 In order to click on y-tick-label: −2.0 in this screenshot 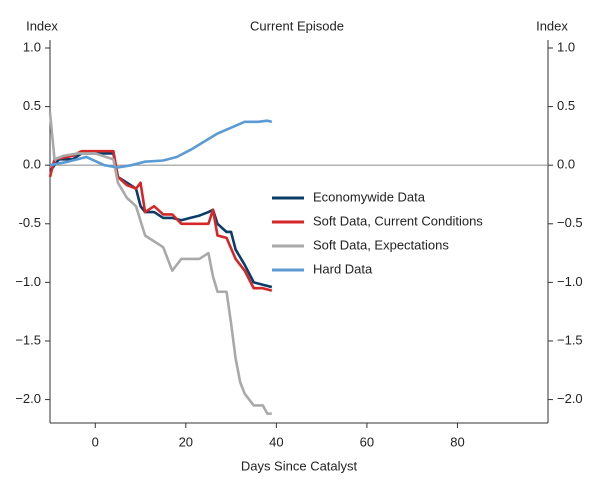, I will do `click(28, 398)`.